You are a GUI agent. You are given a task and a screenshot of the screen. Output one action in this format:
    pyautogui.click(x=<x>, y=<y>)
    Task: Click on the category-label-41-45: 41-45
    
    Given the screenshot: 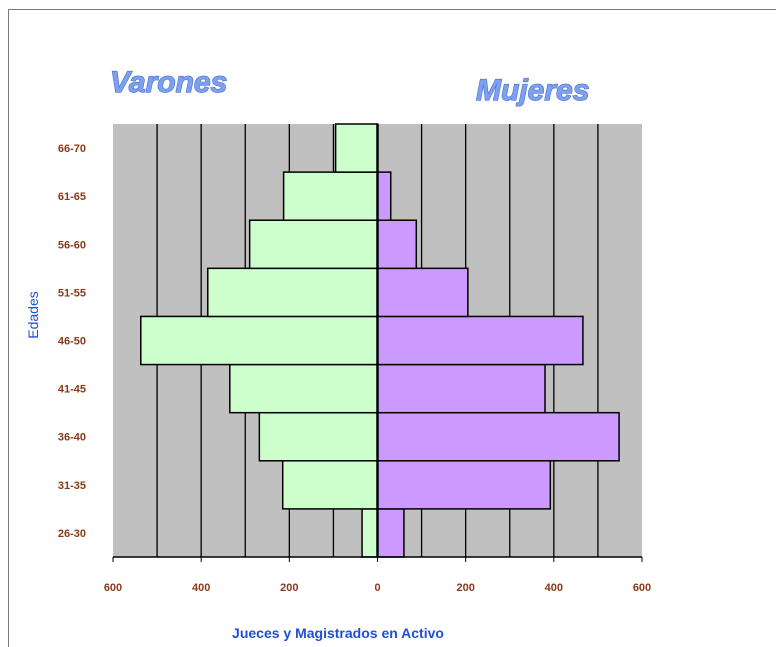 What is the action you would take?
    pyautogui.click(x=72, y=390)
    